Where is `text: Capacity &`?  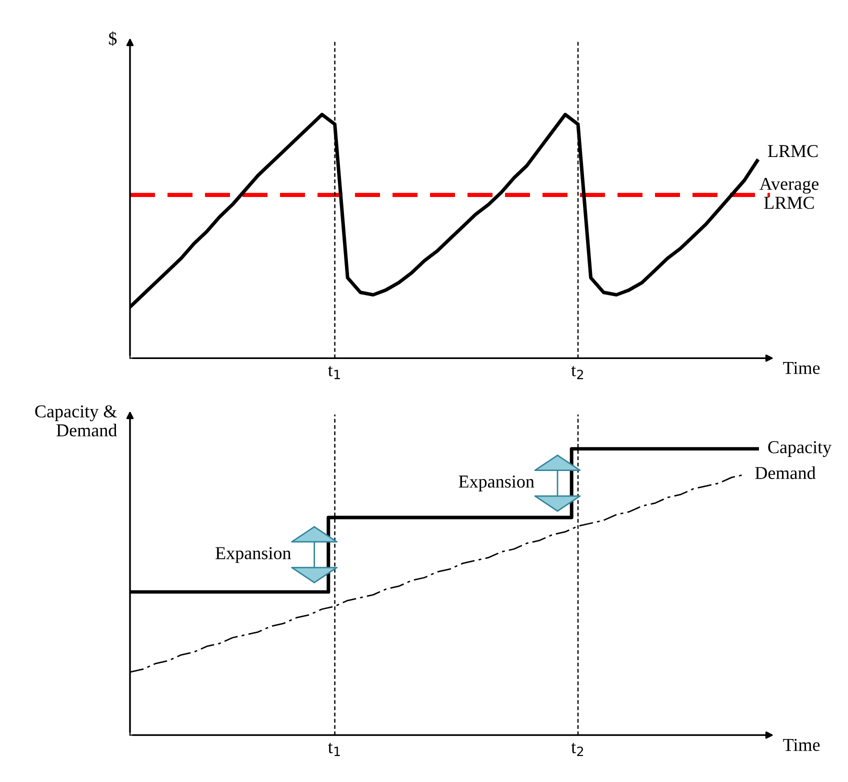
text: Capacity & is located at coordinates (76, 413).